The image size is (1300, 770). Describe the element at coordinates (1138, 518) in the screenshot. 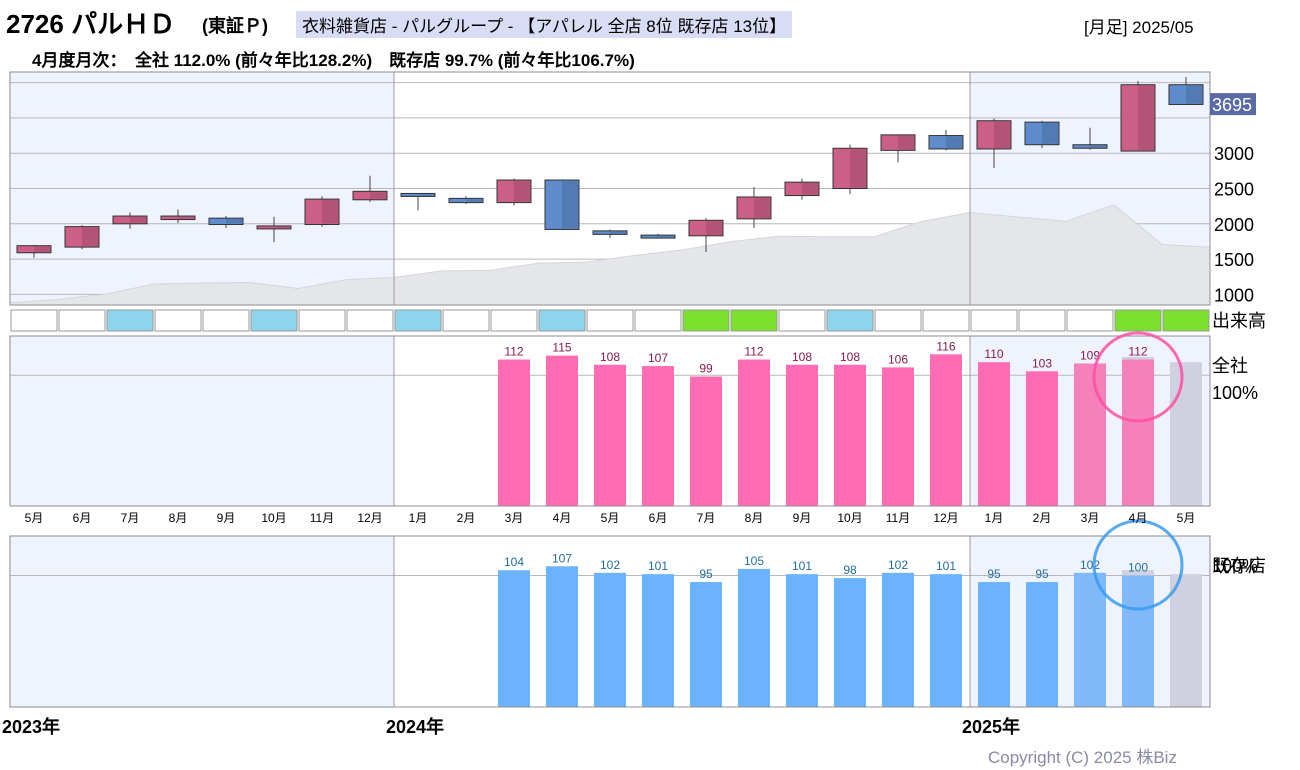

I see `month-label: 4月` at that location.